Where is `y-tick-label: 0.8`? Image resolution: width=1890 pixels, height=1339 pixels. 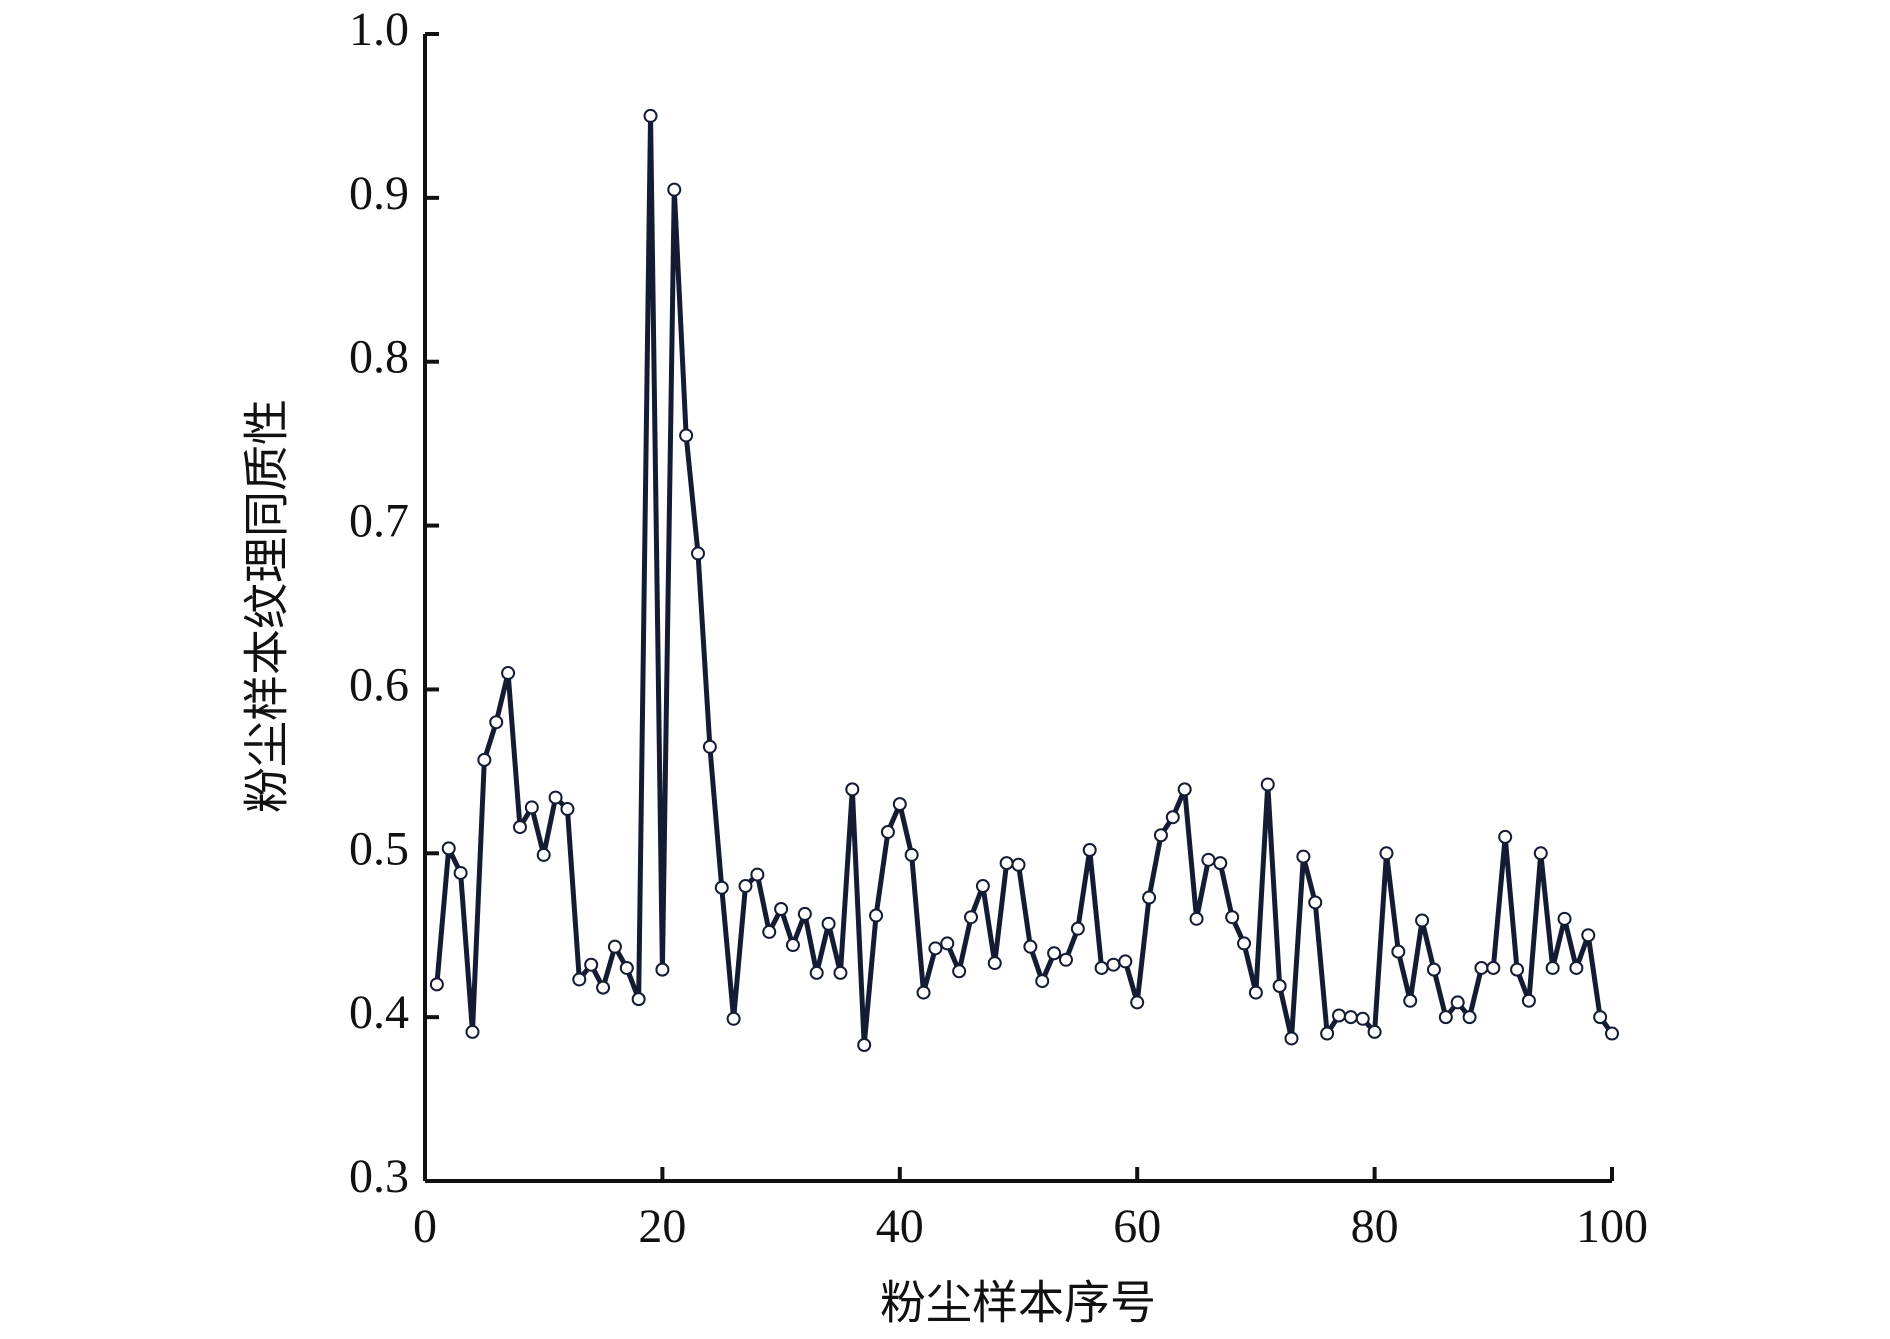
y-tick-label: 0.8 is located at coordinates (379, 357).